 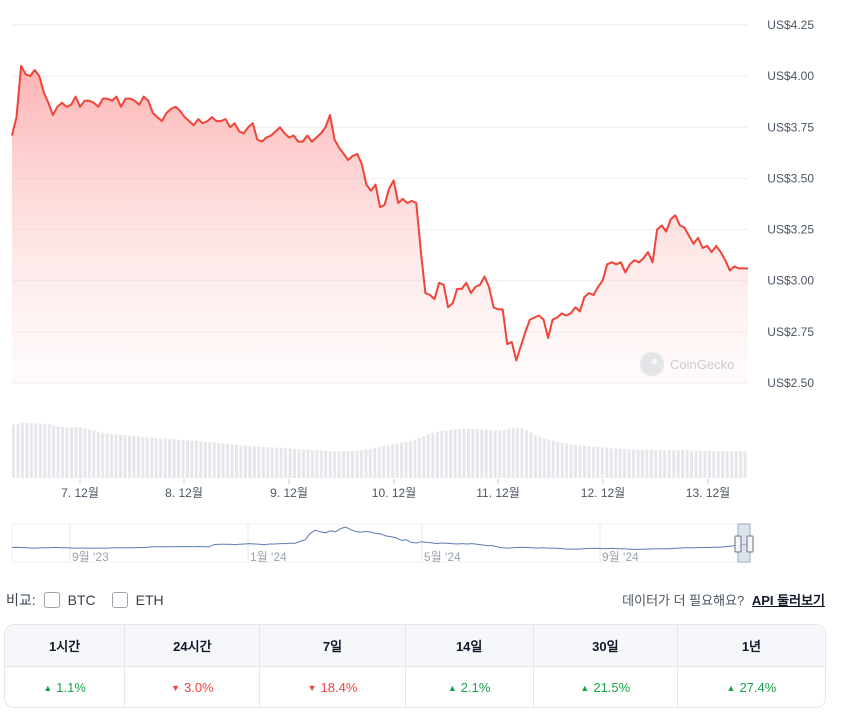 I want to click on change-14d: ▲ 2.1%, so click(x=470, y=687).